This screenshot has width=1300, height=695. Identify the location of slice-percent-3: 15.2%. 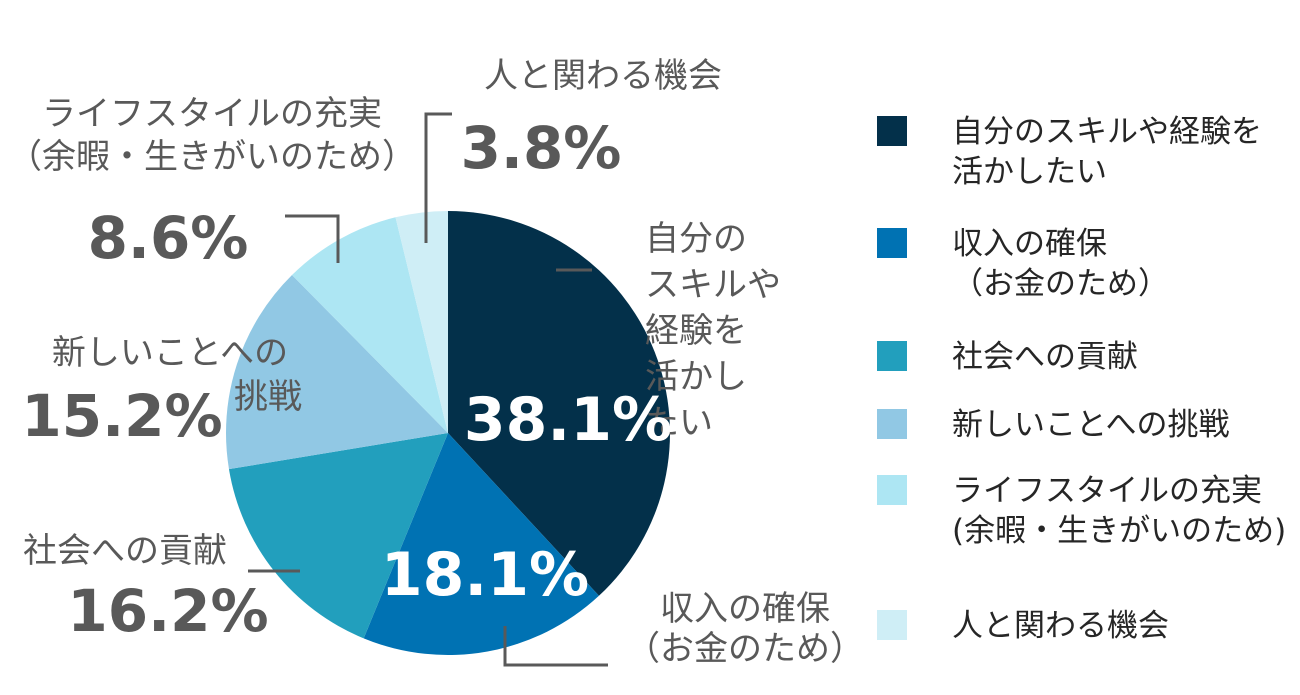
(121, 416).